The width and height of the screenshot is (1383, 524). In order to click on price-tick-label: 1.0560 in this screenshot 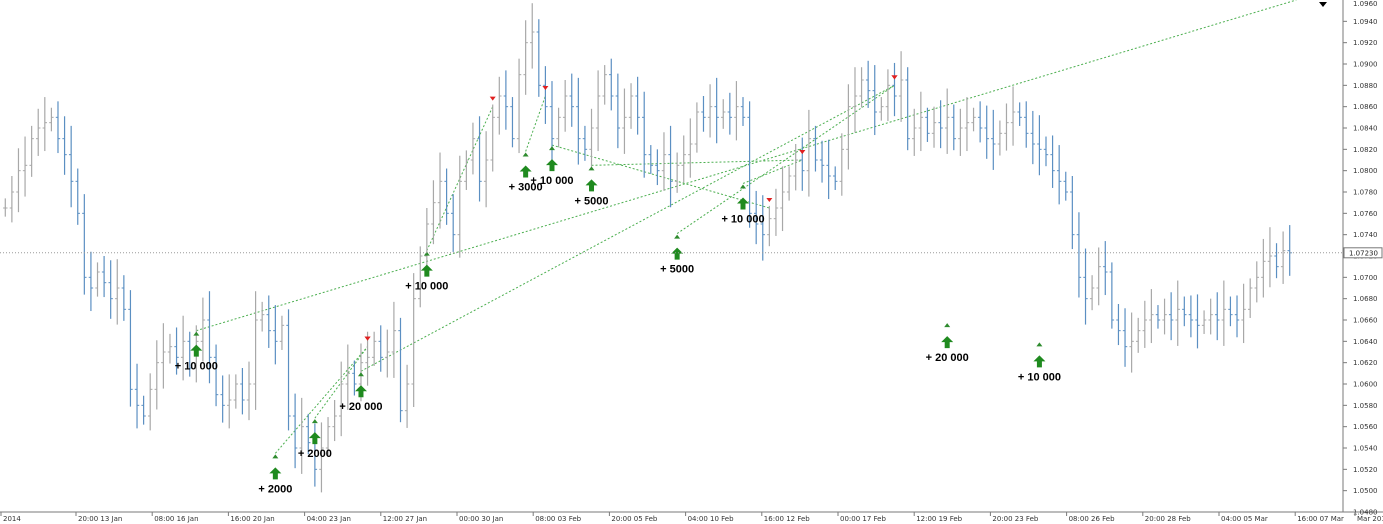, I will do `click(1365, 427)`.